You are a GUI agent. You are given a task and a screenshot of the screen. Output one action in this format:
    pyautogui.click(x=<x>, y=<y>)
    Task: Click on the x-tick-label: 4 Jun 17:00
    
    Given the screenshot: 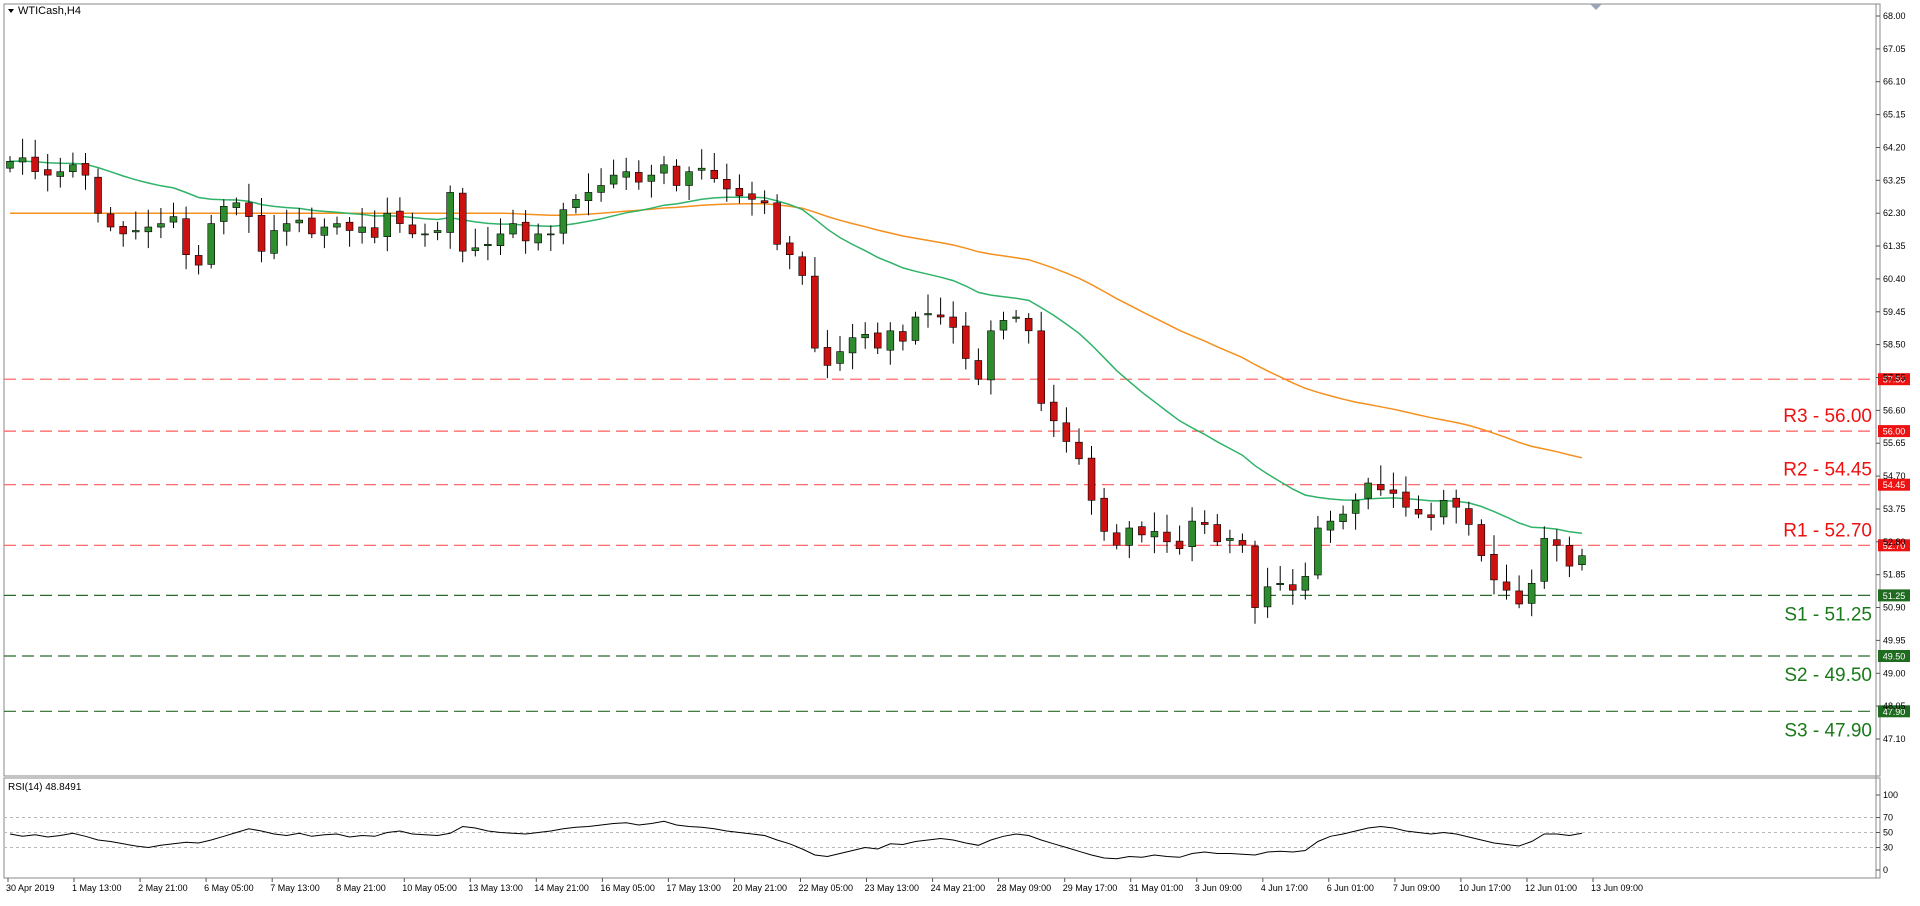 What is the action you would take?
    pyautogui.click(x=1284, y=888)
    